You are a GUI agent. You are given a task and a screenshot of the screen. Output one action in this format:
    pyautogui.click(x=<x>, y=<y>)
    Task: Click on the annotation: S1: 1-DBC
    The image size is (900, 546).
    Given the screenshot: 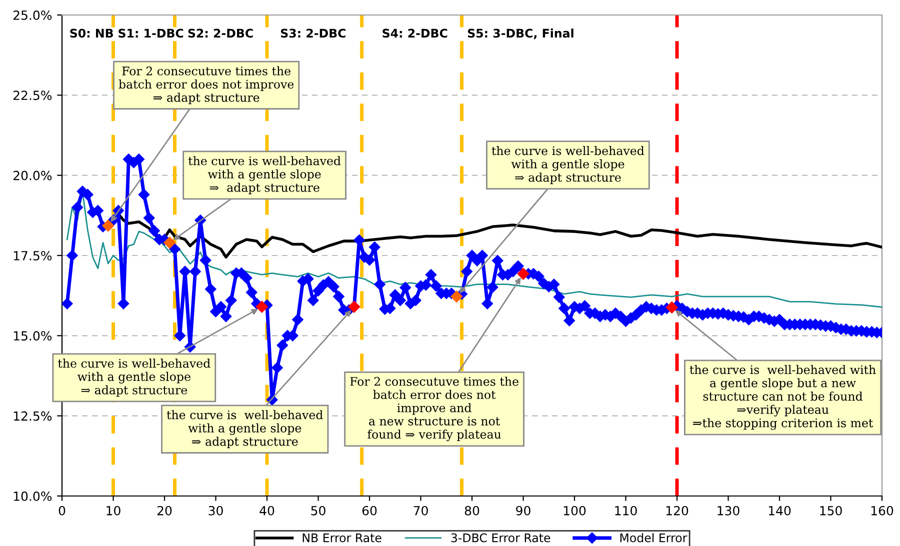 What is the action you would take?
    pyautogui.click(x=151, y=33)
    